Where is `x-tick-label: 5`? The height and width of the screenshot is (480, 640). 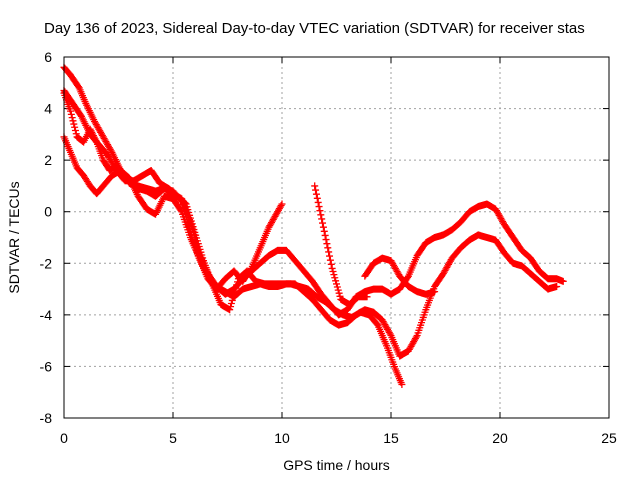 x-tick-label: 5 is located at coordinates (173, 438).